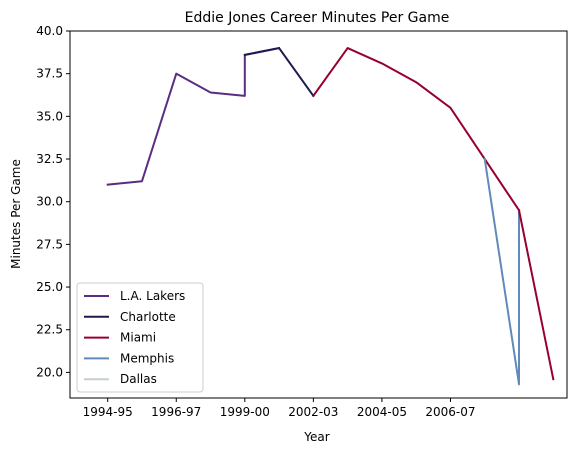 This screenshot has height=453, width=579. Describe the element at coordinates (152, 296) in the screenshot. I see `legend-label-l-a-lakers: L.A. Lakers` at that location.